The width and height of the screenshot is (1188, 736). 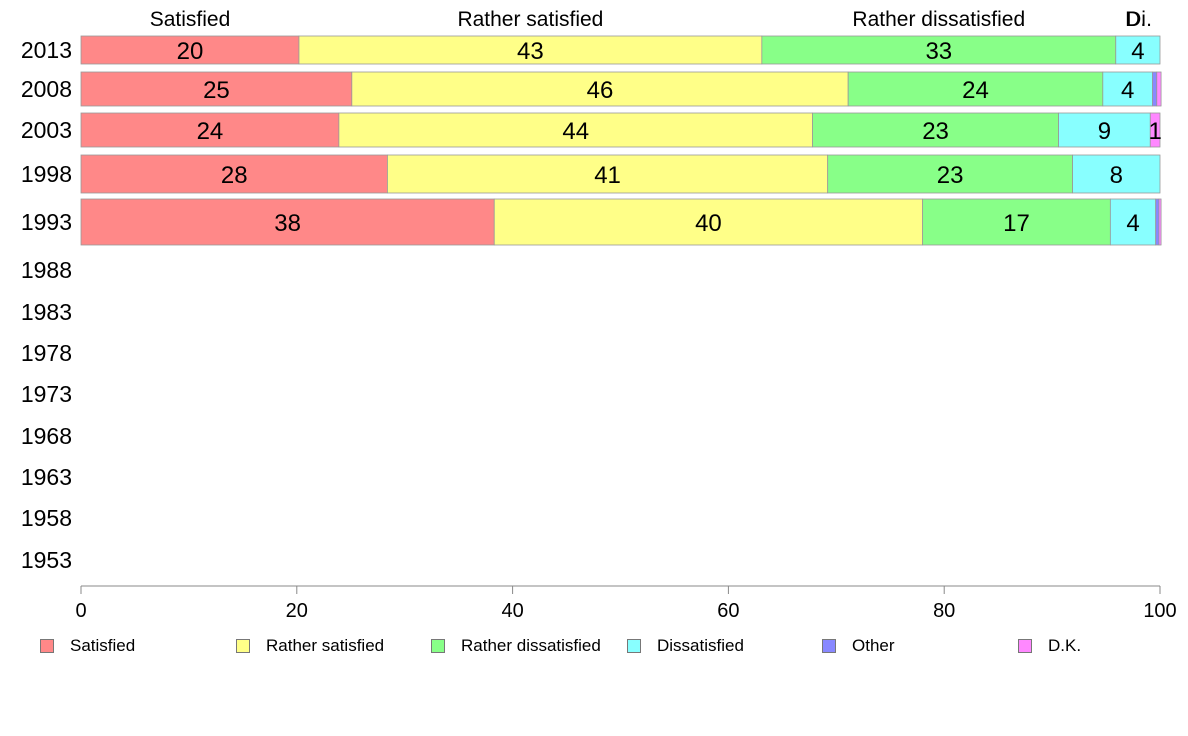 I want to click on data-label-2008-rather-dissatisfied: 24, so click(x=975, y=90).